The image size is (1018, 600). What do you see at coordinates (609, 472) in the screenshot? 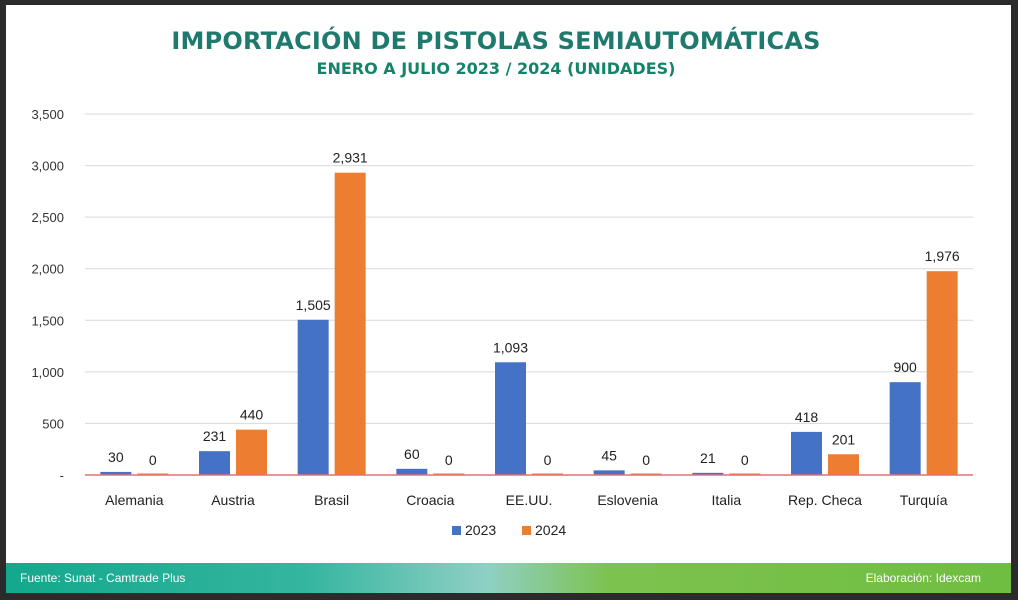
I see `bar-2023-eslovenia` at bounding box center [609, 472].